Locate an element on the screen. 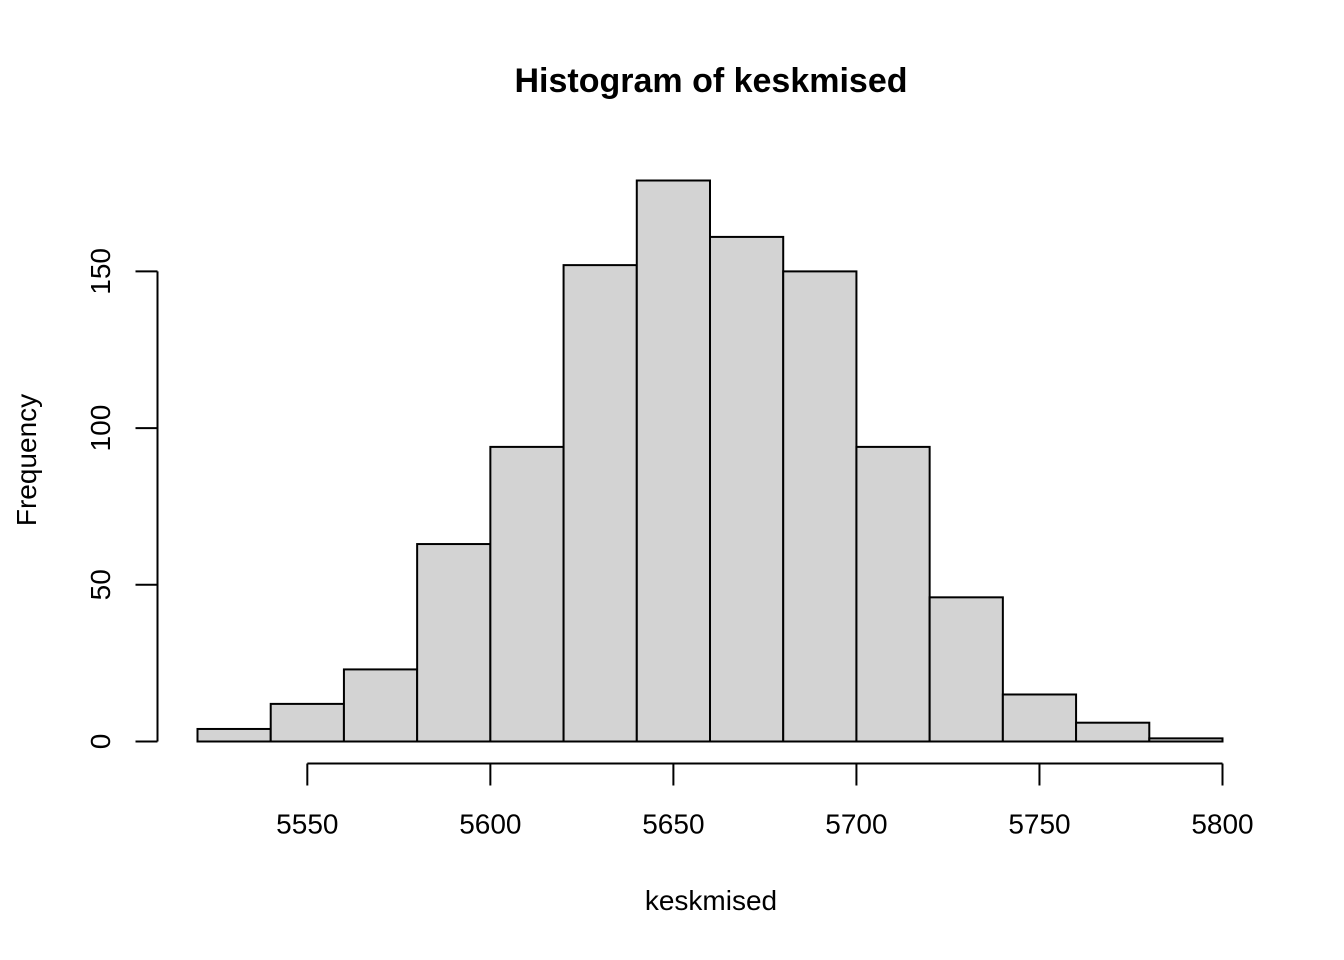 The height and width of the screenshot is (960, 1344). y-tick-label: 50 is located at coordinates (100, 584).